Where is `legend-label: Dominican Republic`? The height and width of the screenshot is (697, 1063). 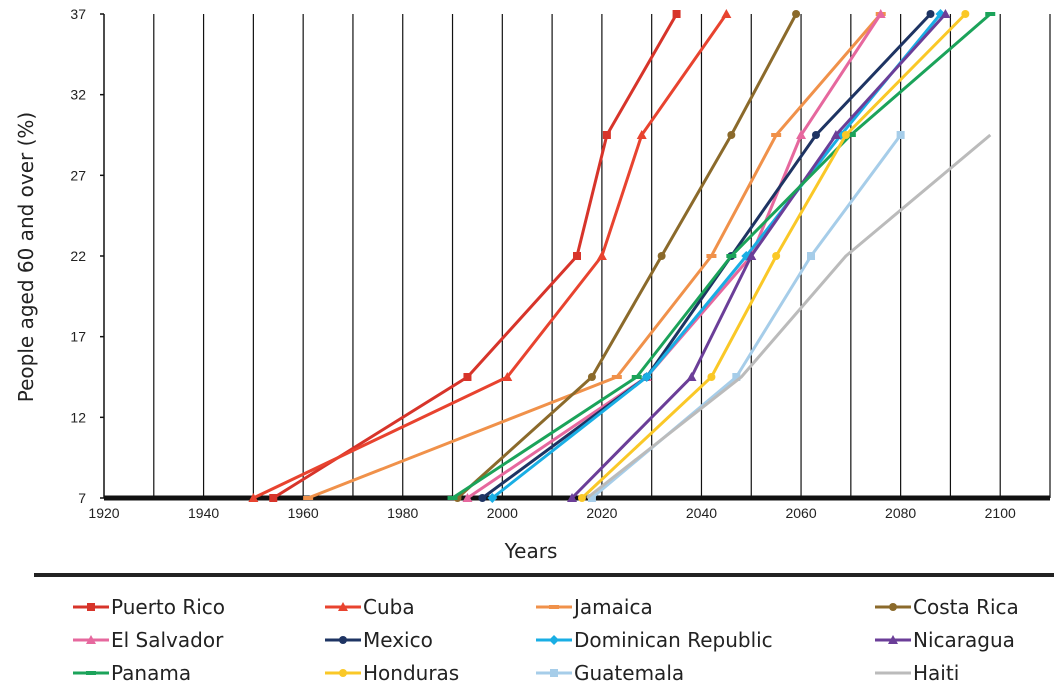 legend-label: Dominican Republic is located at coordinates (673, 640).